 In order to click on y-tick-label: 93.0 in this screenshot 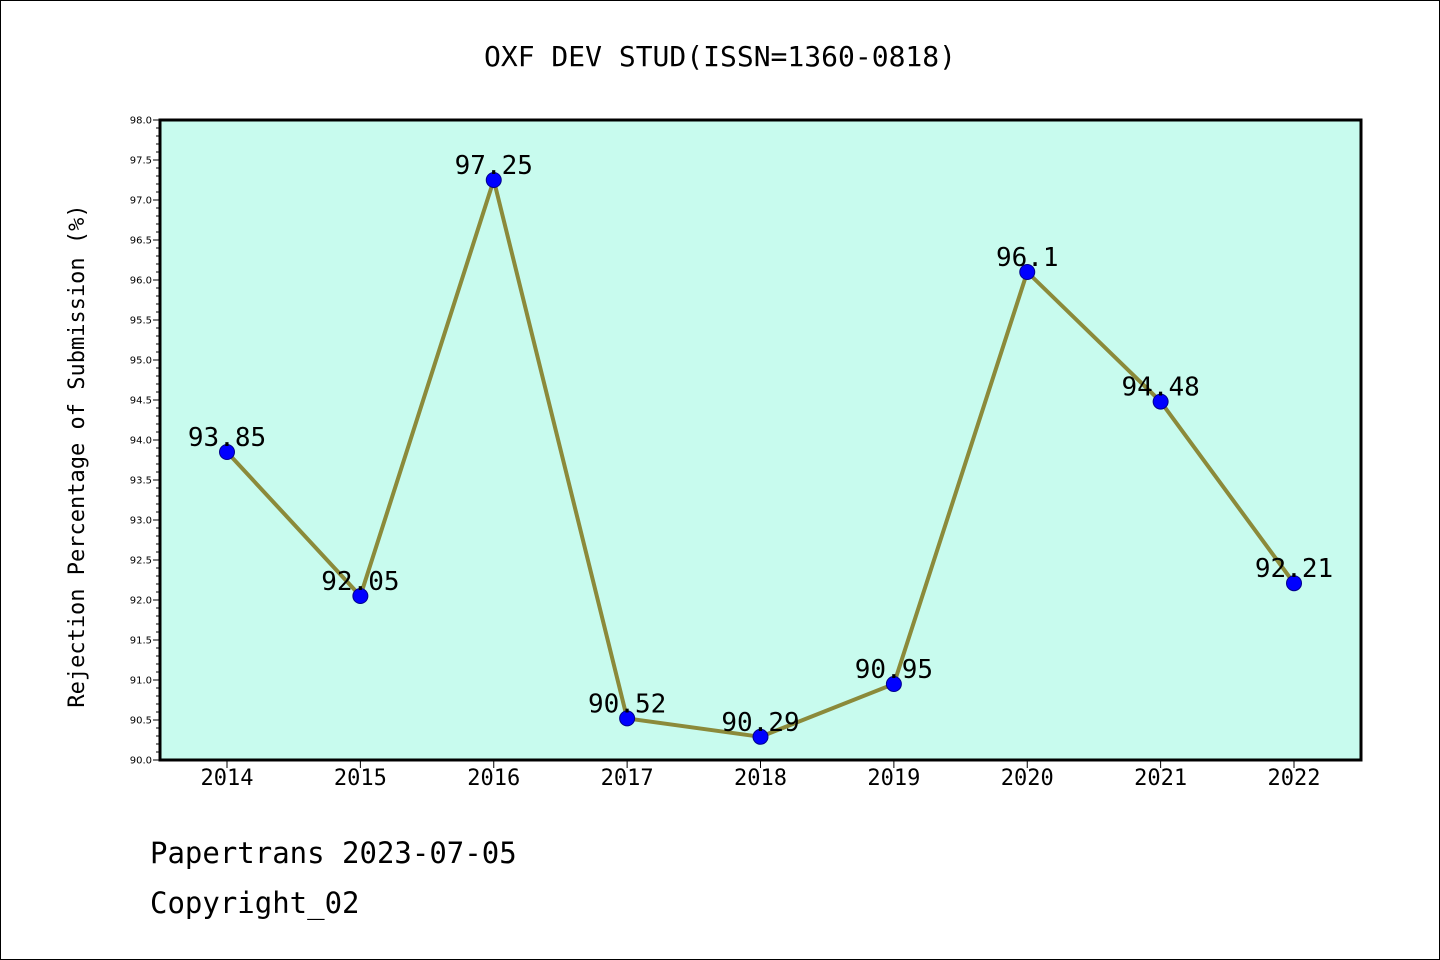, I will do `click(141, 521)`.